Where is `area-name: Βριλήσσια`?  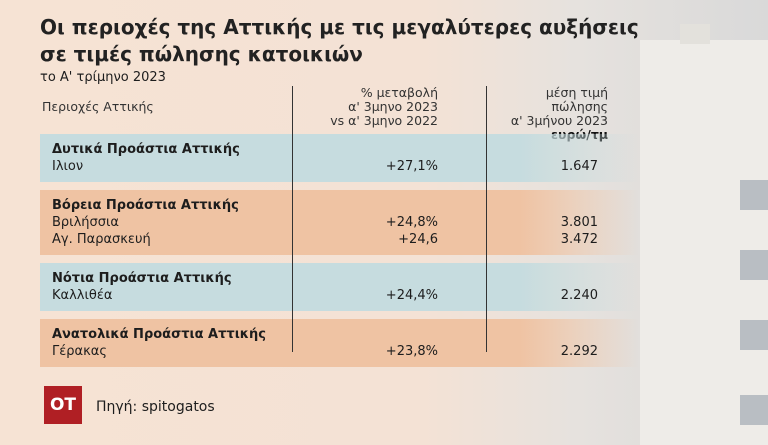 area-name: Βριλήσσια is located at coordinates (85, 222).